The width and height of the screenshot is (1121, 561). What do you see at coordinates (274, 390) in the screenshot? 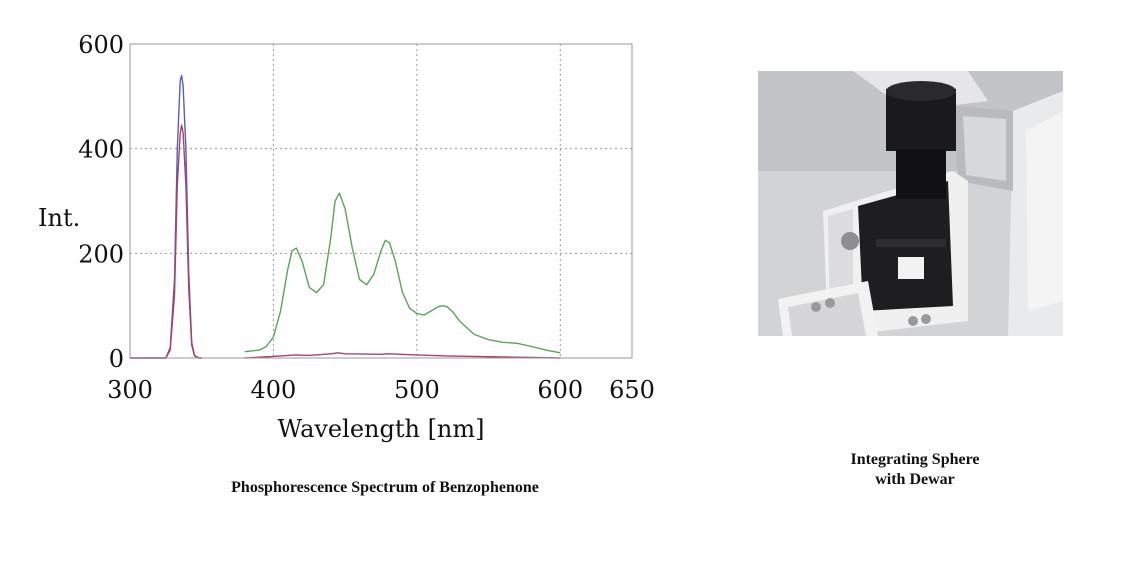
I see `x-tick-label: 400` at bounding box center [274, 390].